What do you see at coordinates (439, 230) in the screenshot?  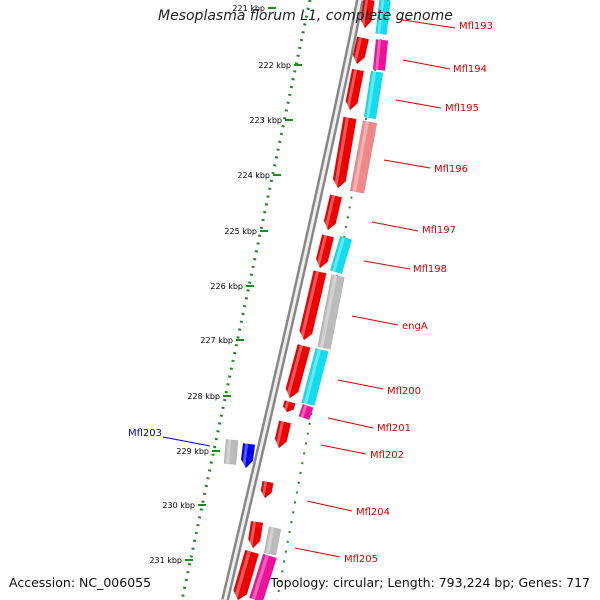 I see `gene-label: Mfl197` at bounding box center [439, 230].